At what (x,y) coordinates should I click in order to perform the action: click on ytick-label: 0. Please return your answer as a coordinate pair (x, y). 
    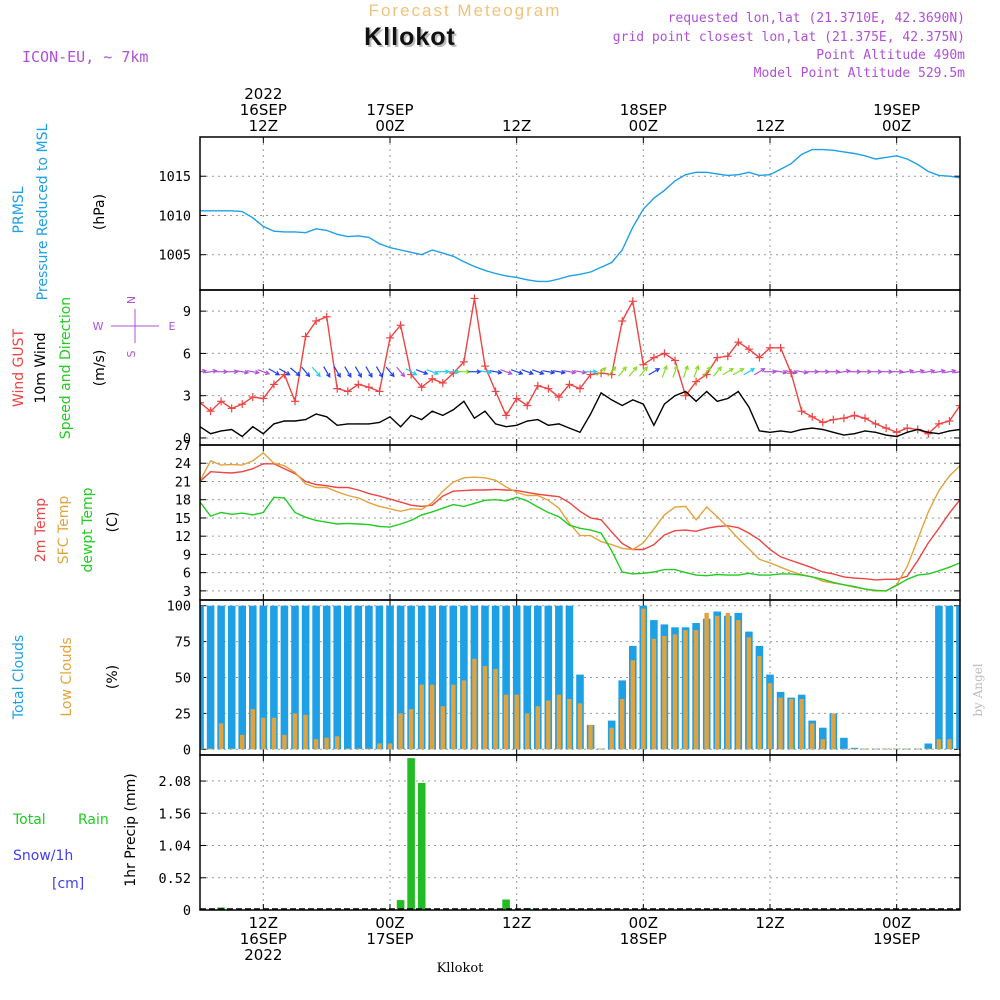
    Looking at the image, I should click on (187, 439).